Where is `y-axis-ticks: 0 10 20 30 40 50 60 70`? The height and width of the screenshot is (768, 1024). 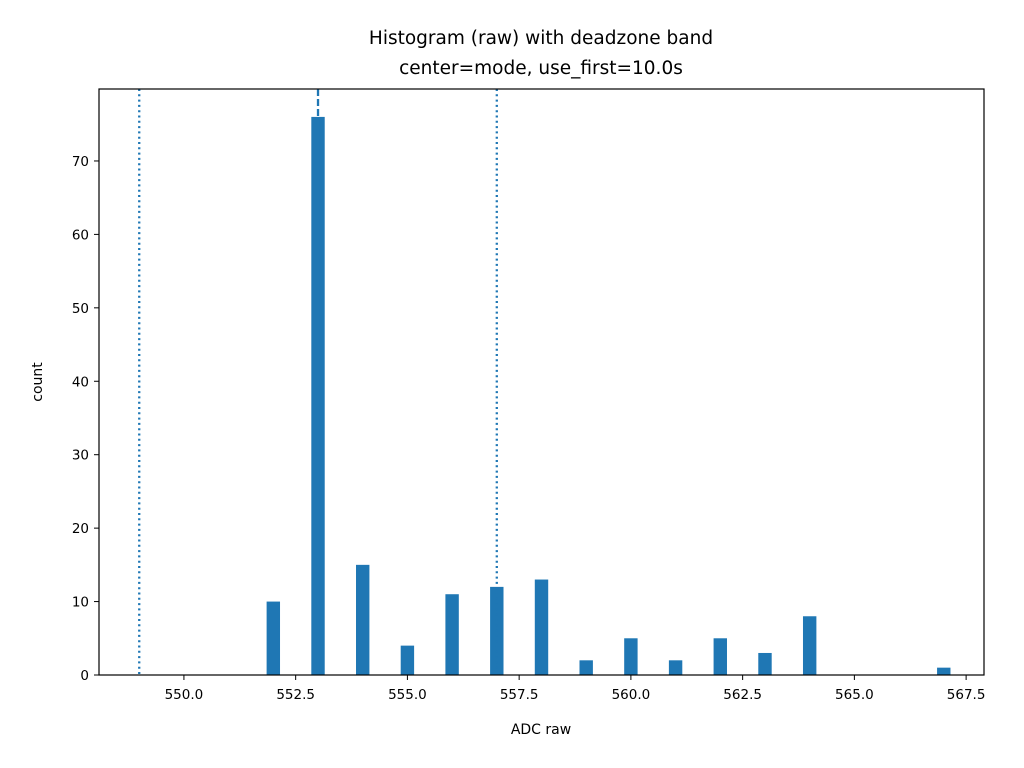 y-axis-ticks: 0 10 20 30 40 50 60 70 is located at coordinates (85, 419).